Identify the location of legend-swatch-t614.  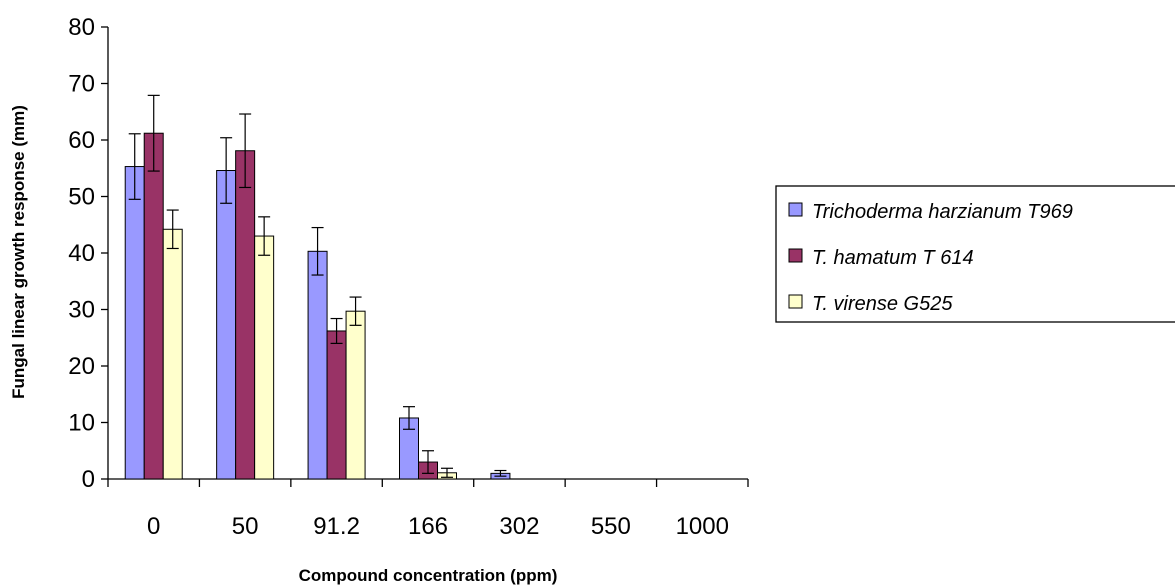
(795, 255).